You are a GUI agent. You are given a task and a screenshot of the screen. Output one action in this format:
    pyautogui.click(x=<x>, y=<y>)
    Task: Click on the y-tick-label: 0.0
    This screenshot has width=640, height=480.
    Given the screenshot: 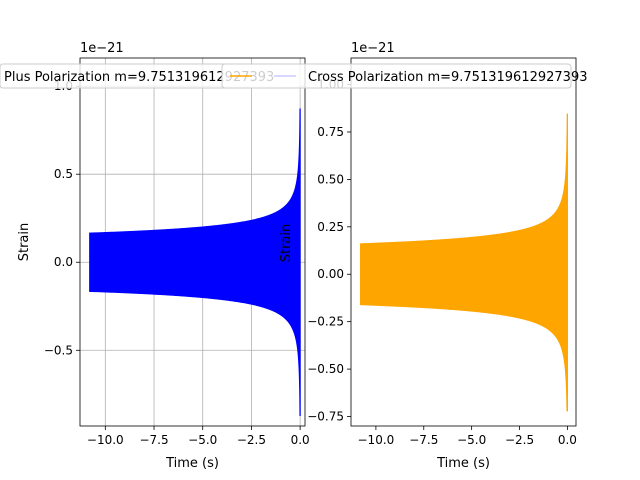 What is the action you would take?
    pyautogui.click(x=63, y=262)
    